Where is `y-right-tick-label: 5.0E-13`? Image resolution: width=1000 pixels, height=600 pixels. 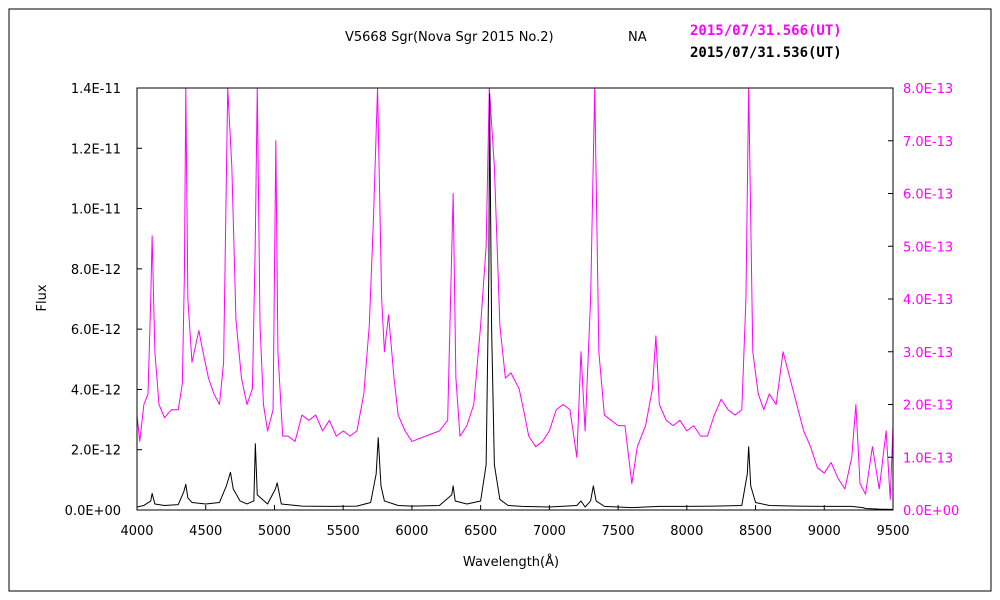 y-right-tick-label: 5.0E-13 is located at coordinates (928, 247).